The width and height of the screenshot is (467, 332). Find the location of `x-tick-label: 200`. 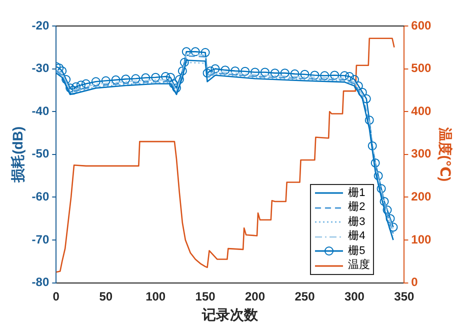

x-tick-label: 200 is located at coordinates (255, 296).